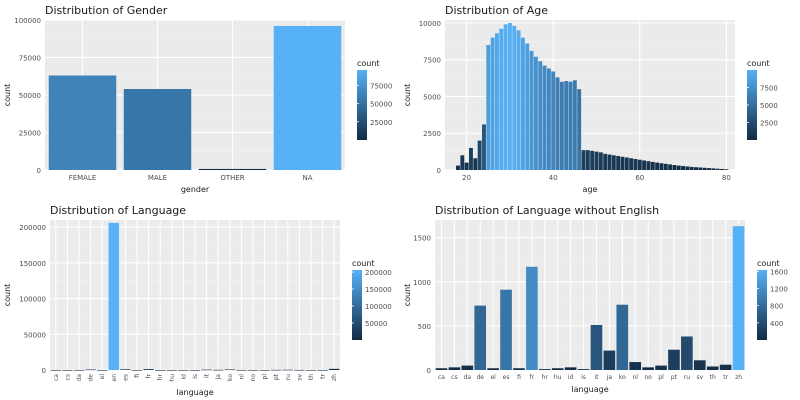  What do you see at coordinates (30, 134) in the screenshot?
I see `y-tick-label: 25000` at bounding box center [30, 134].